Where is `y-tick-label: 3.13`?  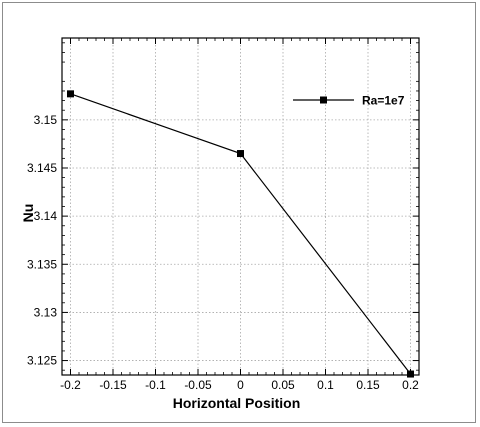
y-tick-label: 3.13 is located at coordinates (46, 312).